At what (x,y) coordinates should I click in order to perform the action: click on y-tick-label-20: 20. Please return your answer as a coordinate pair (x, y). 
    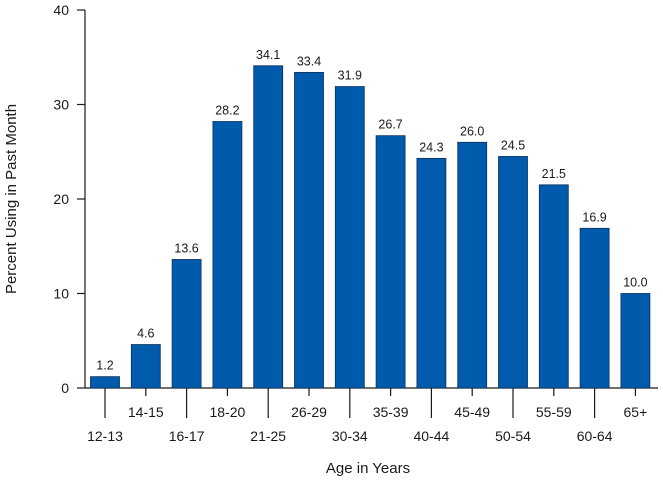
    Looking at the image, I should click on (61, 199).